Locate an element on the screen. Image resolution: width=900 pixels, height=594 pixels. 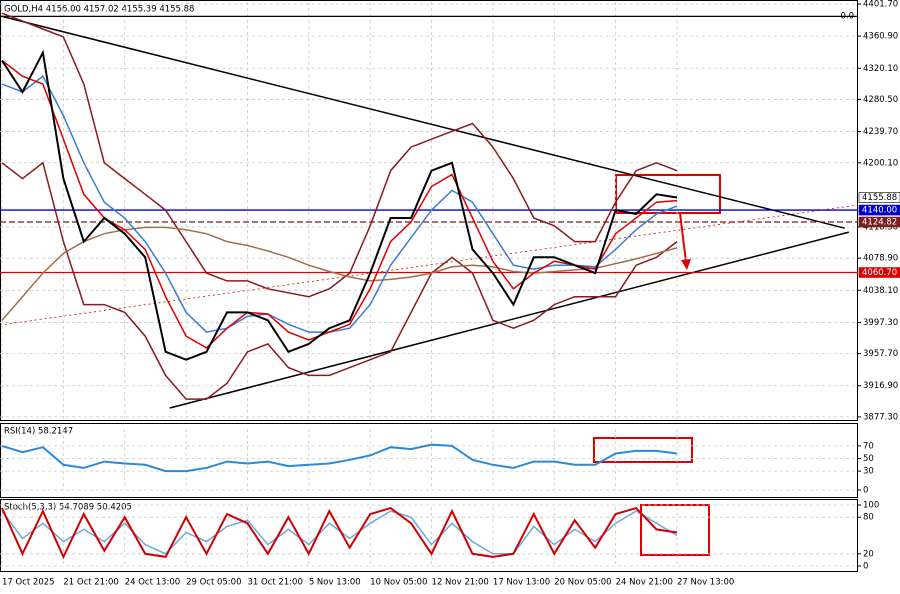
x-tick-label: 24 Nov 21:00 is located at coordinates (644, 583).